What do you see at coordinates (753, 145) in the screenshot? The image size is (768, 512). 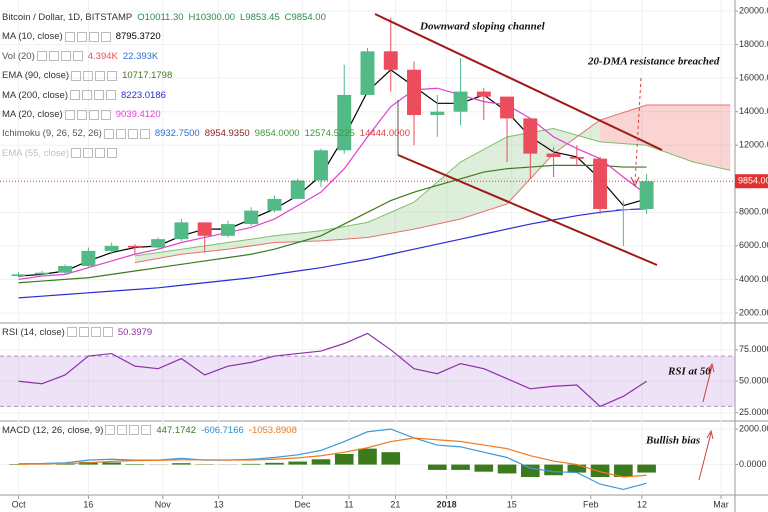 I see `y-tick-label: 12000.00` at bounding box center [753, 145].